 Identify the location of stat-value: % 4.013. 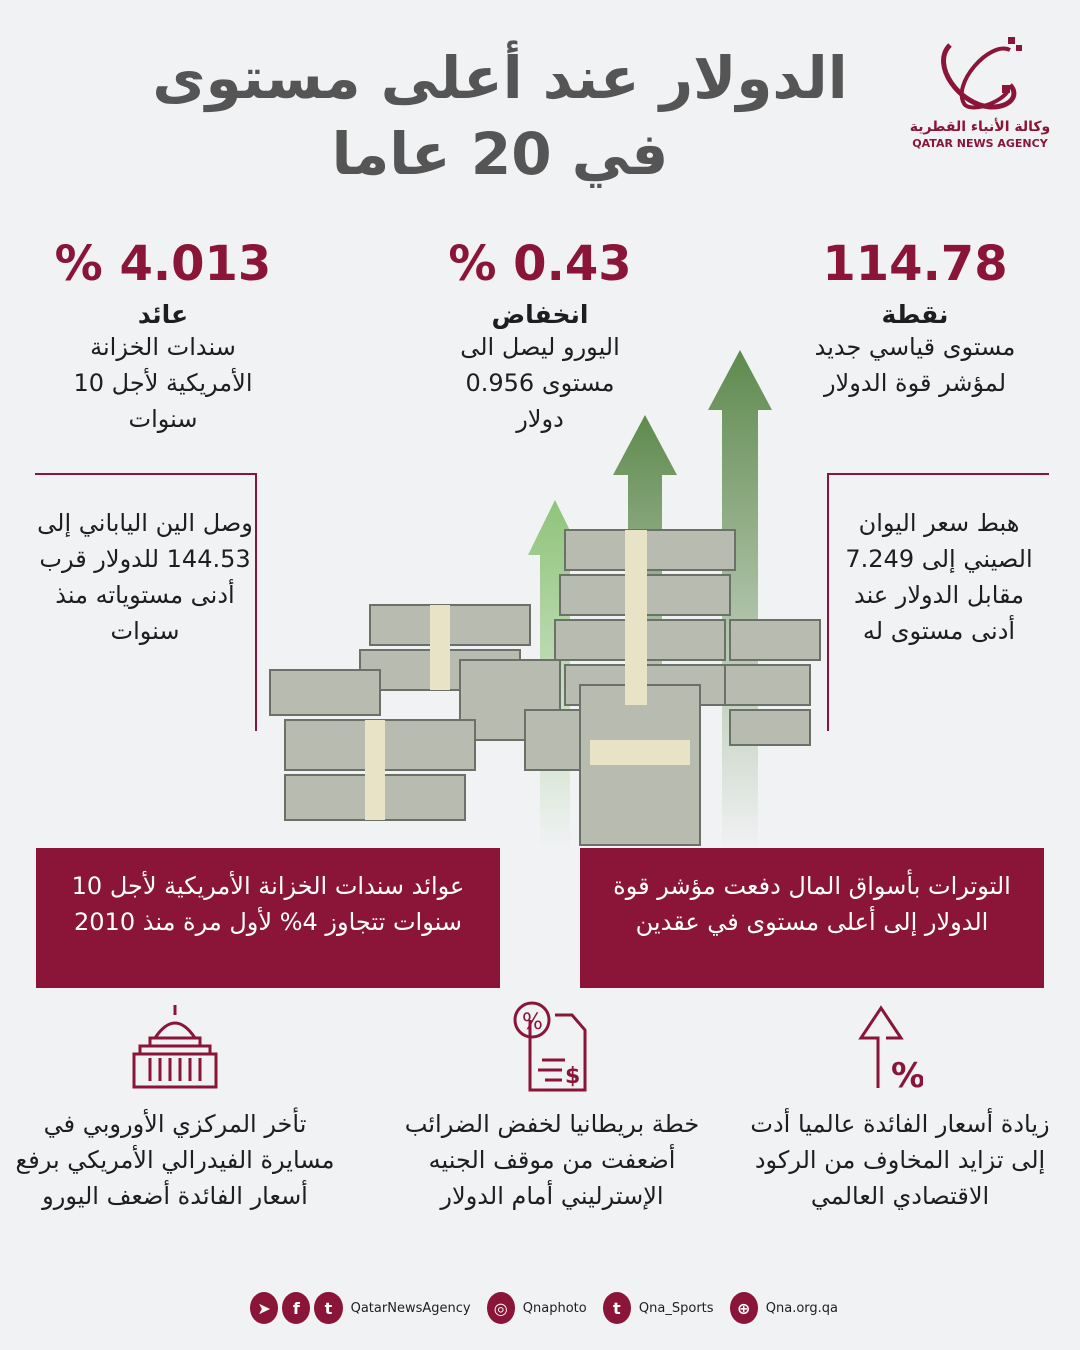
(163, 264).